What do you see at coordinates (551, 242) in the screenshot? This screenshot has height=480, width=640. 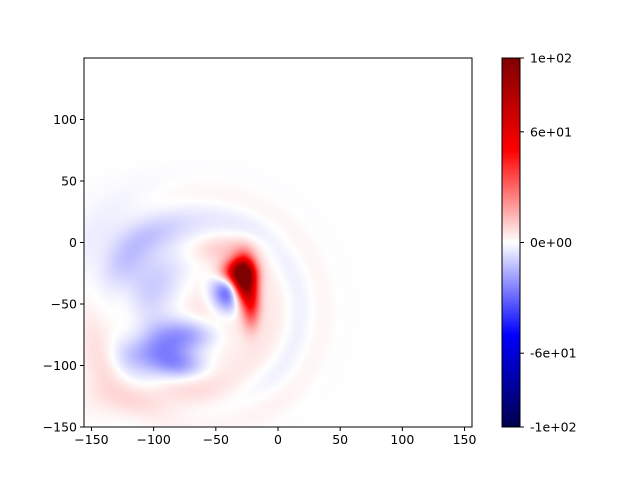 I see `colorbar-tick-label: 0e+00` at bounding box center [551, 242].